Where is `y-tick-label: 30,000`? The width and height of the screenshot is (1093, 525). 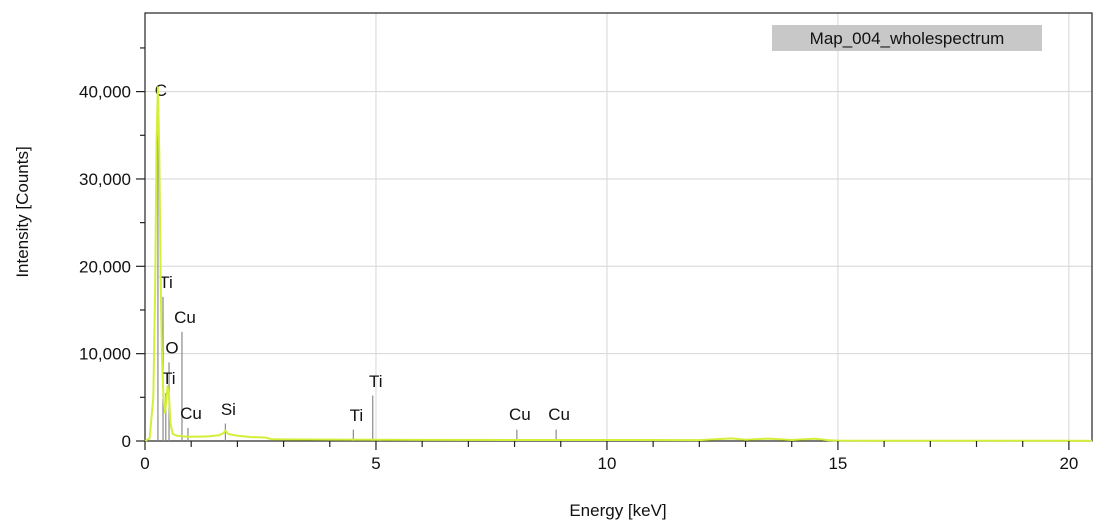
y-tick-label: 30,000 is located at coordinates (105, 179).